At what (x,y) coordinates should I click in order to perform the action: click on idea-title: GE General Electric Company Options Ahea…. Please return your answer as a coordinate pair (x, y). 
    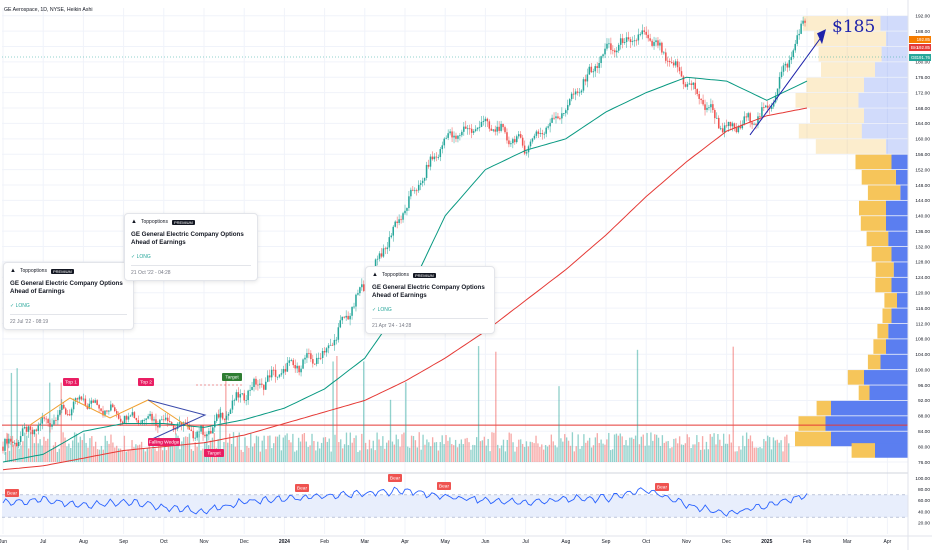
    Looking at the image, I should click on (66, 287).